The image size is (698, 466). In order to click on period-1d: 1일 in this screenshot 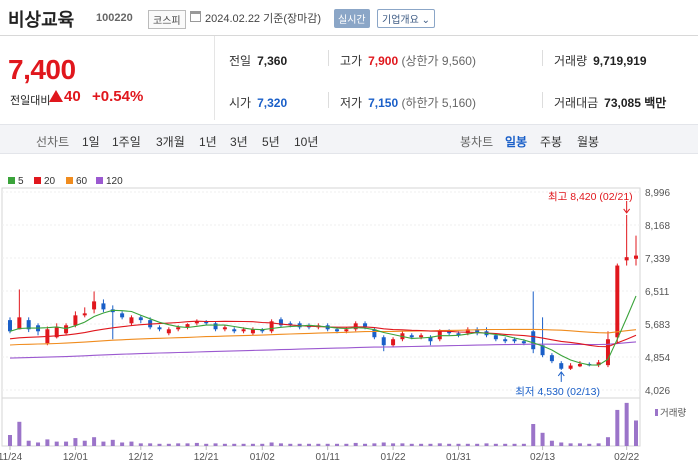, I will do `click(91, 142)`.